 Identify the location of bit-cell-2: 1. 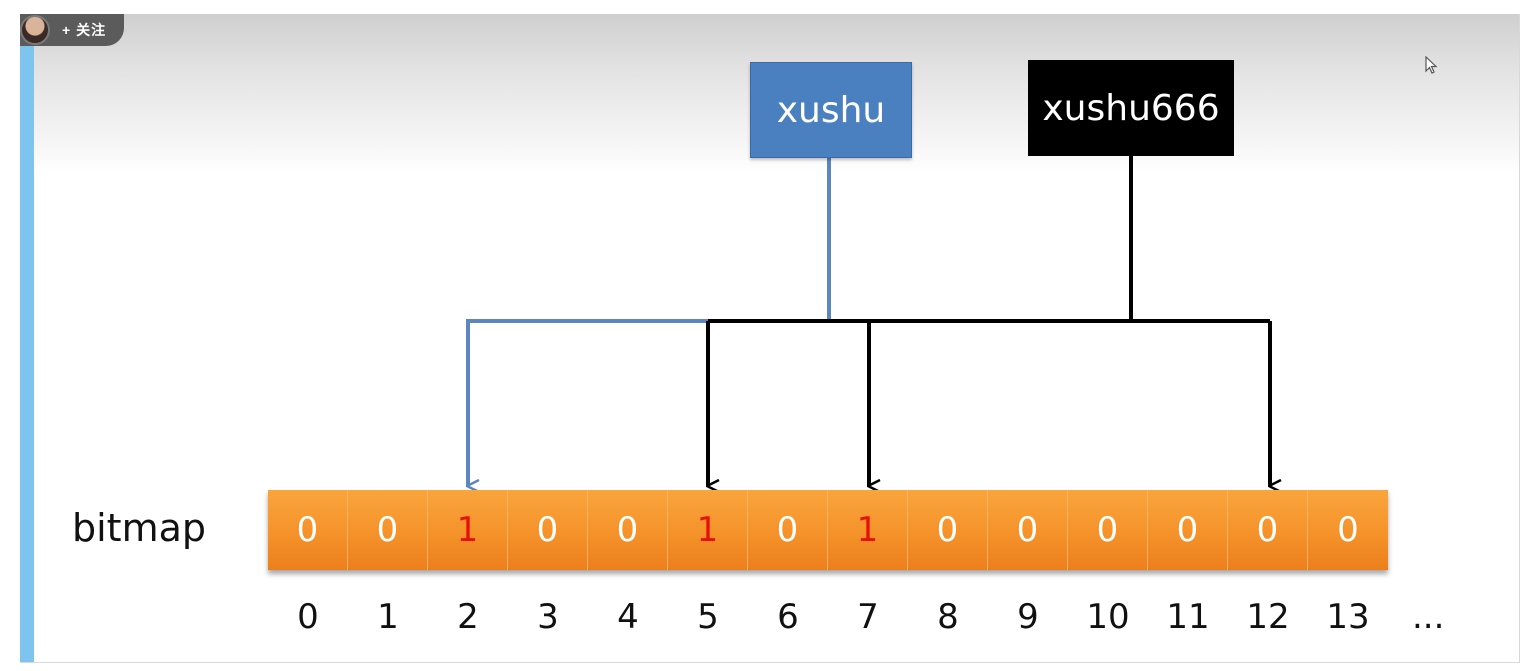
(468, 530).